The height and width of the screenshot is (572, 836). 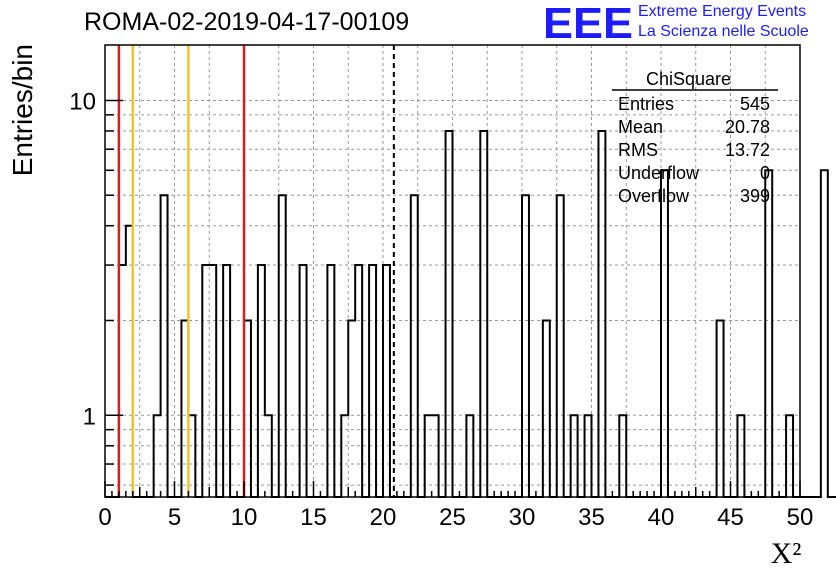 What do you see at coordinates (695, 90) in the screenshot?
I see `stats-title-underline` at bounding box center [695, 90].